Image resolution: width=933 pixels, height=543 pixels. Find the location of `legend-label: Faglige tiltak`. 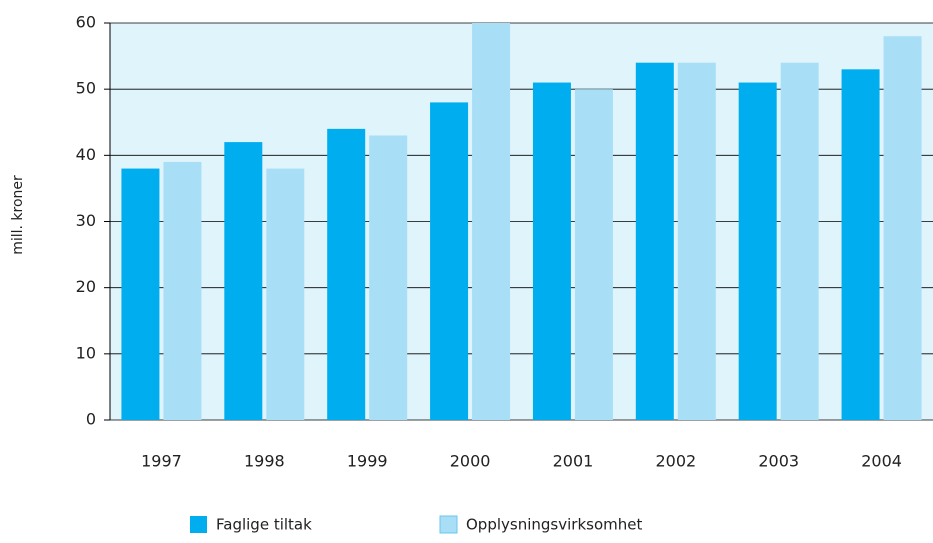

legend-label: Faglige tiltak is located at coordinates (264, 525).